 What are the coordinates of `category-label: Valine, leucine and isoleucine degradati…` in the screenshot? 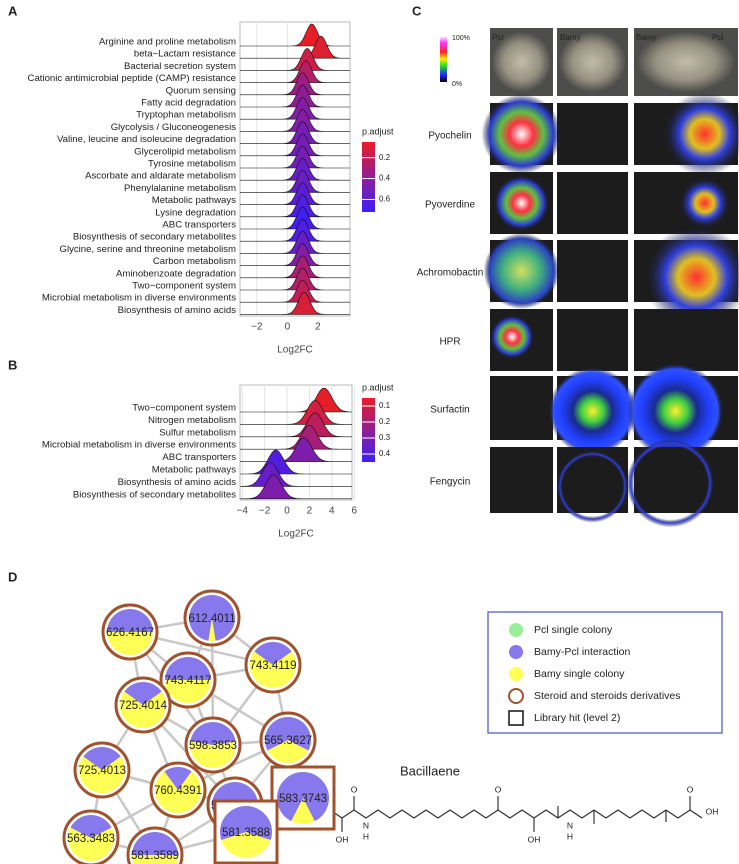 It's located at (146, 139).